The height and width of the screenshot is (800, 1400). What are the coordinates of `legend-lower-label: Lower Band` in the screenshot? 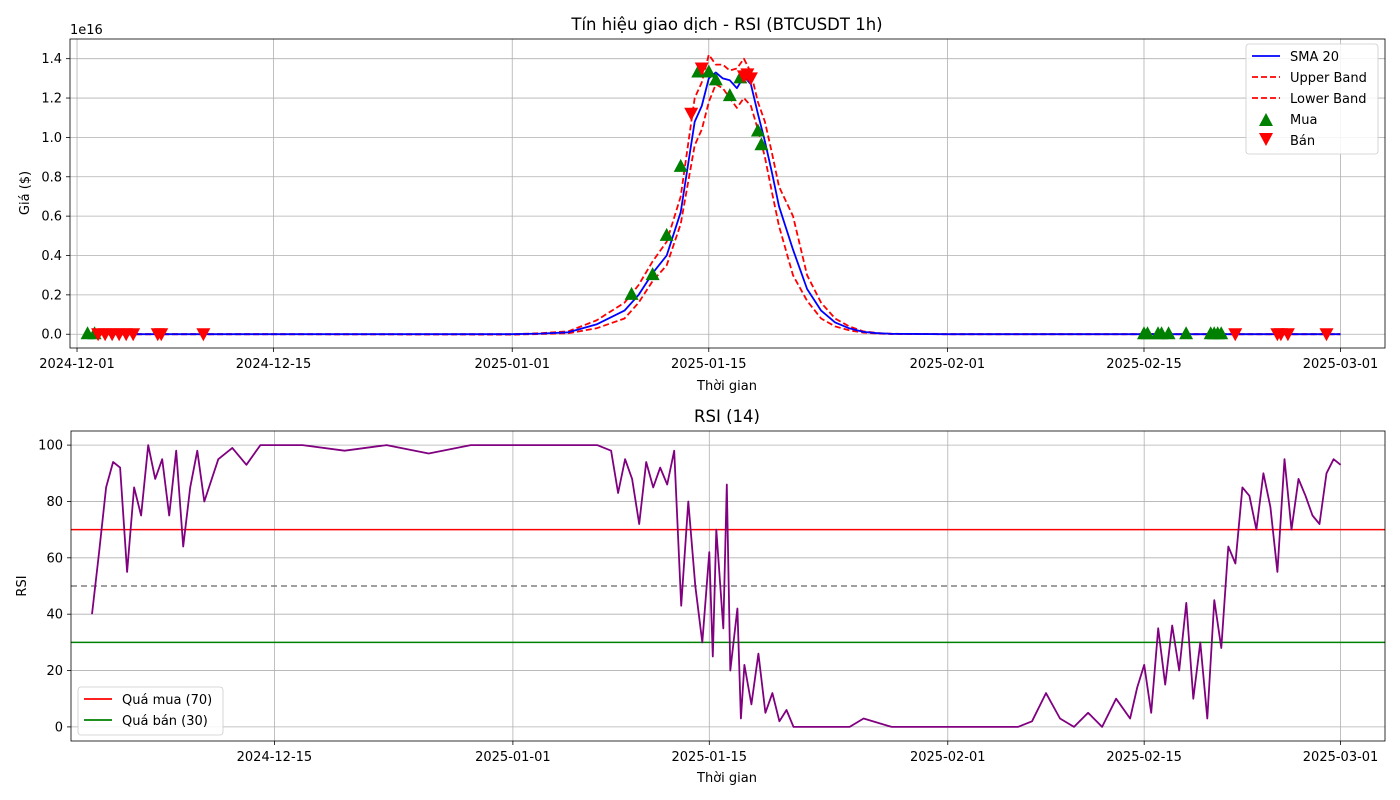 It's located at (1328, 99).